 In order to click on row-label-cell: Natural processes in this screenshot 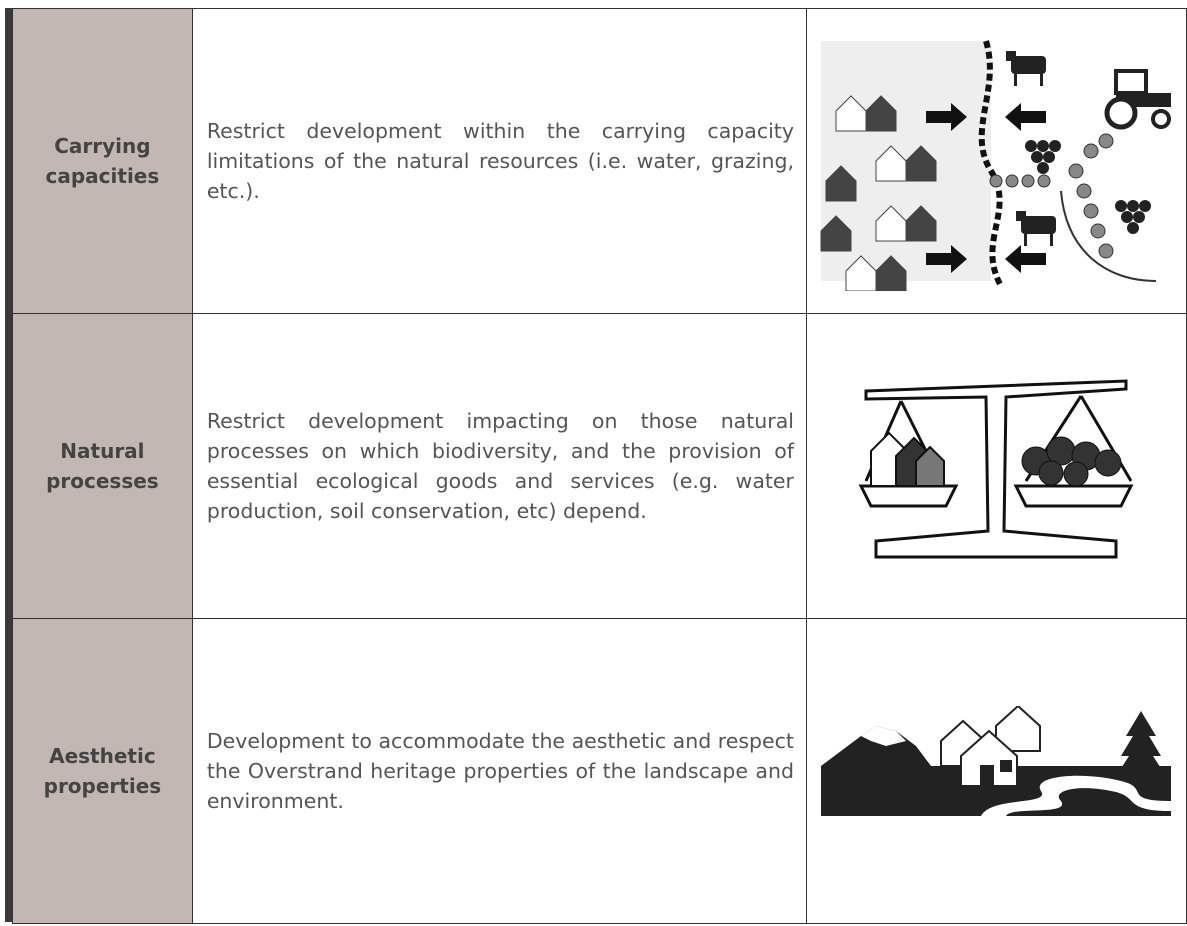, I will do `click(102, 466)`.